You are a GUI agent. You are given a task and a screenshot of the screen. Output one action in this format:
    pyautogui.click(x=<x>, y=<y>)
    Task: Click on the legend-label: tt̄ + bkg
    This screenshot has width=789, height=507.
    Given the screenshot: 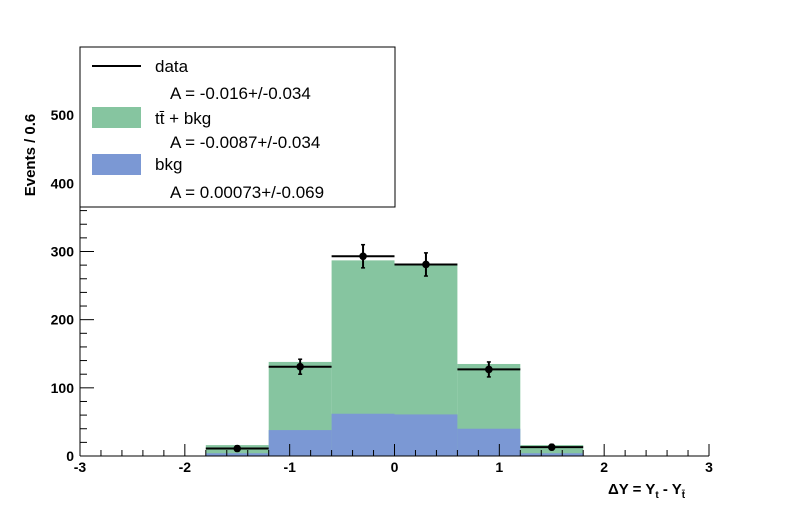 What is the action you would take?
    pyautogui.click(x=183, y=118)
    